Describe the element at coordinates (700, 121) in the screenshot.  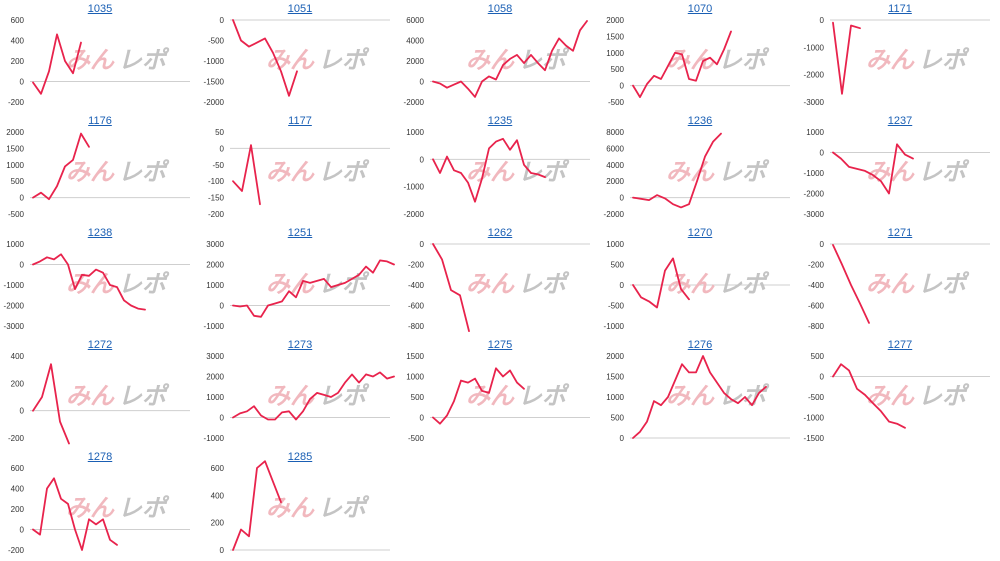
I see `chart-title-link: 1236` at that location.